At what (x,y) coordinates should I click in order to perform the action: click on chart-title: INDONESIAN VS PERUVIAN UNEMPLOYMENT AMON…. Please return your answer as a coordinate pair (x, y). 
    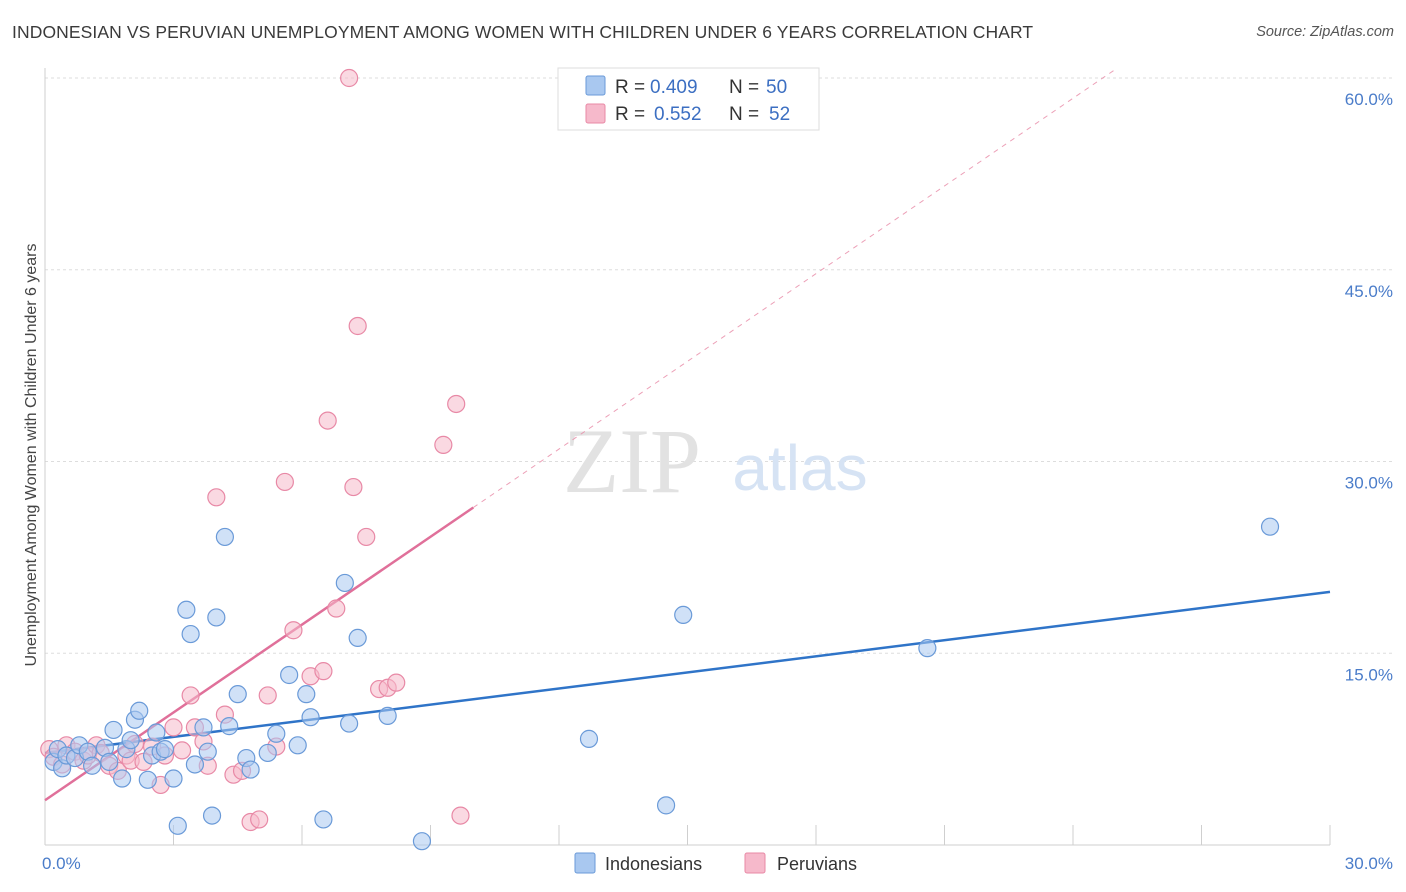
    Looking at the image, I should click on (523, 32).